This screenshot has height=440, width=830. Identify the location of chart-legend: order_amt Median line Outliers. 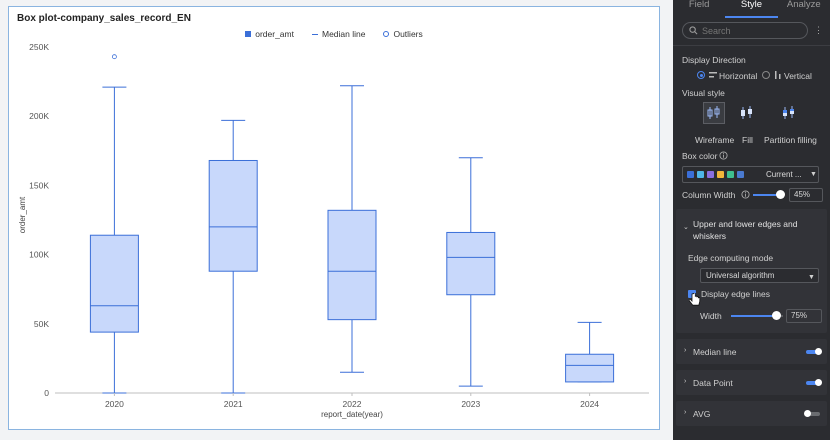
(334, 34).